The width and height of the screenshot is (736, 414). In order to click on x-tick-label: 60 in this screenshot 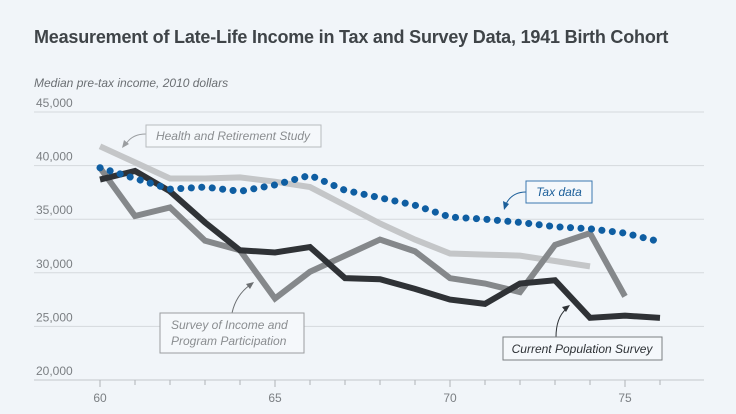, I will do `click(100, 398)`.